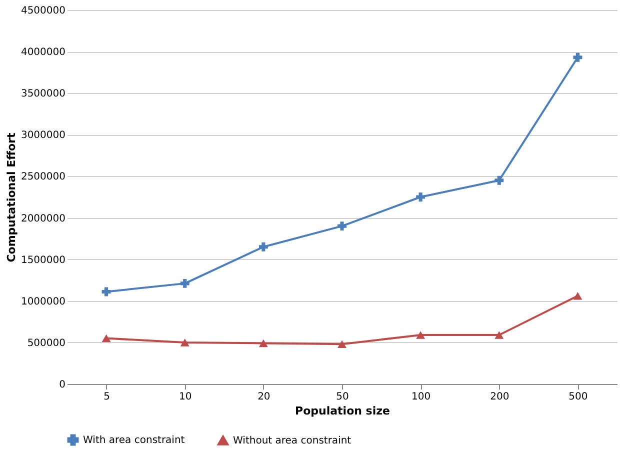 This screenshot has height=453, width=622. What do you see at coordinates (342, 397) in the screenshot?
I see `x-tick-label: 50` at bounding box center [342, 397].